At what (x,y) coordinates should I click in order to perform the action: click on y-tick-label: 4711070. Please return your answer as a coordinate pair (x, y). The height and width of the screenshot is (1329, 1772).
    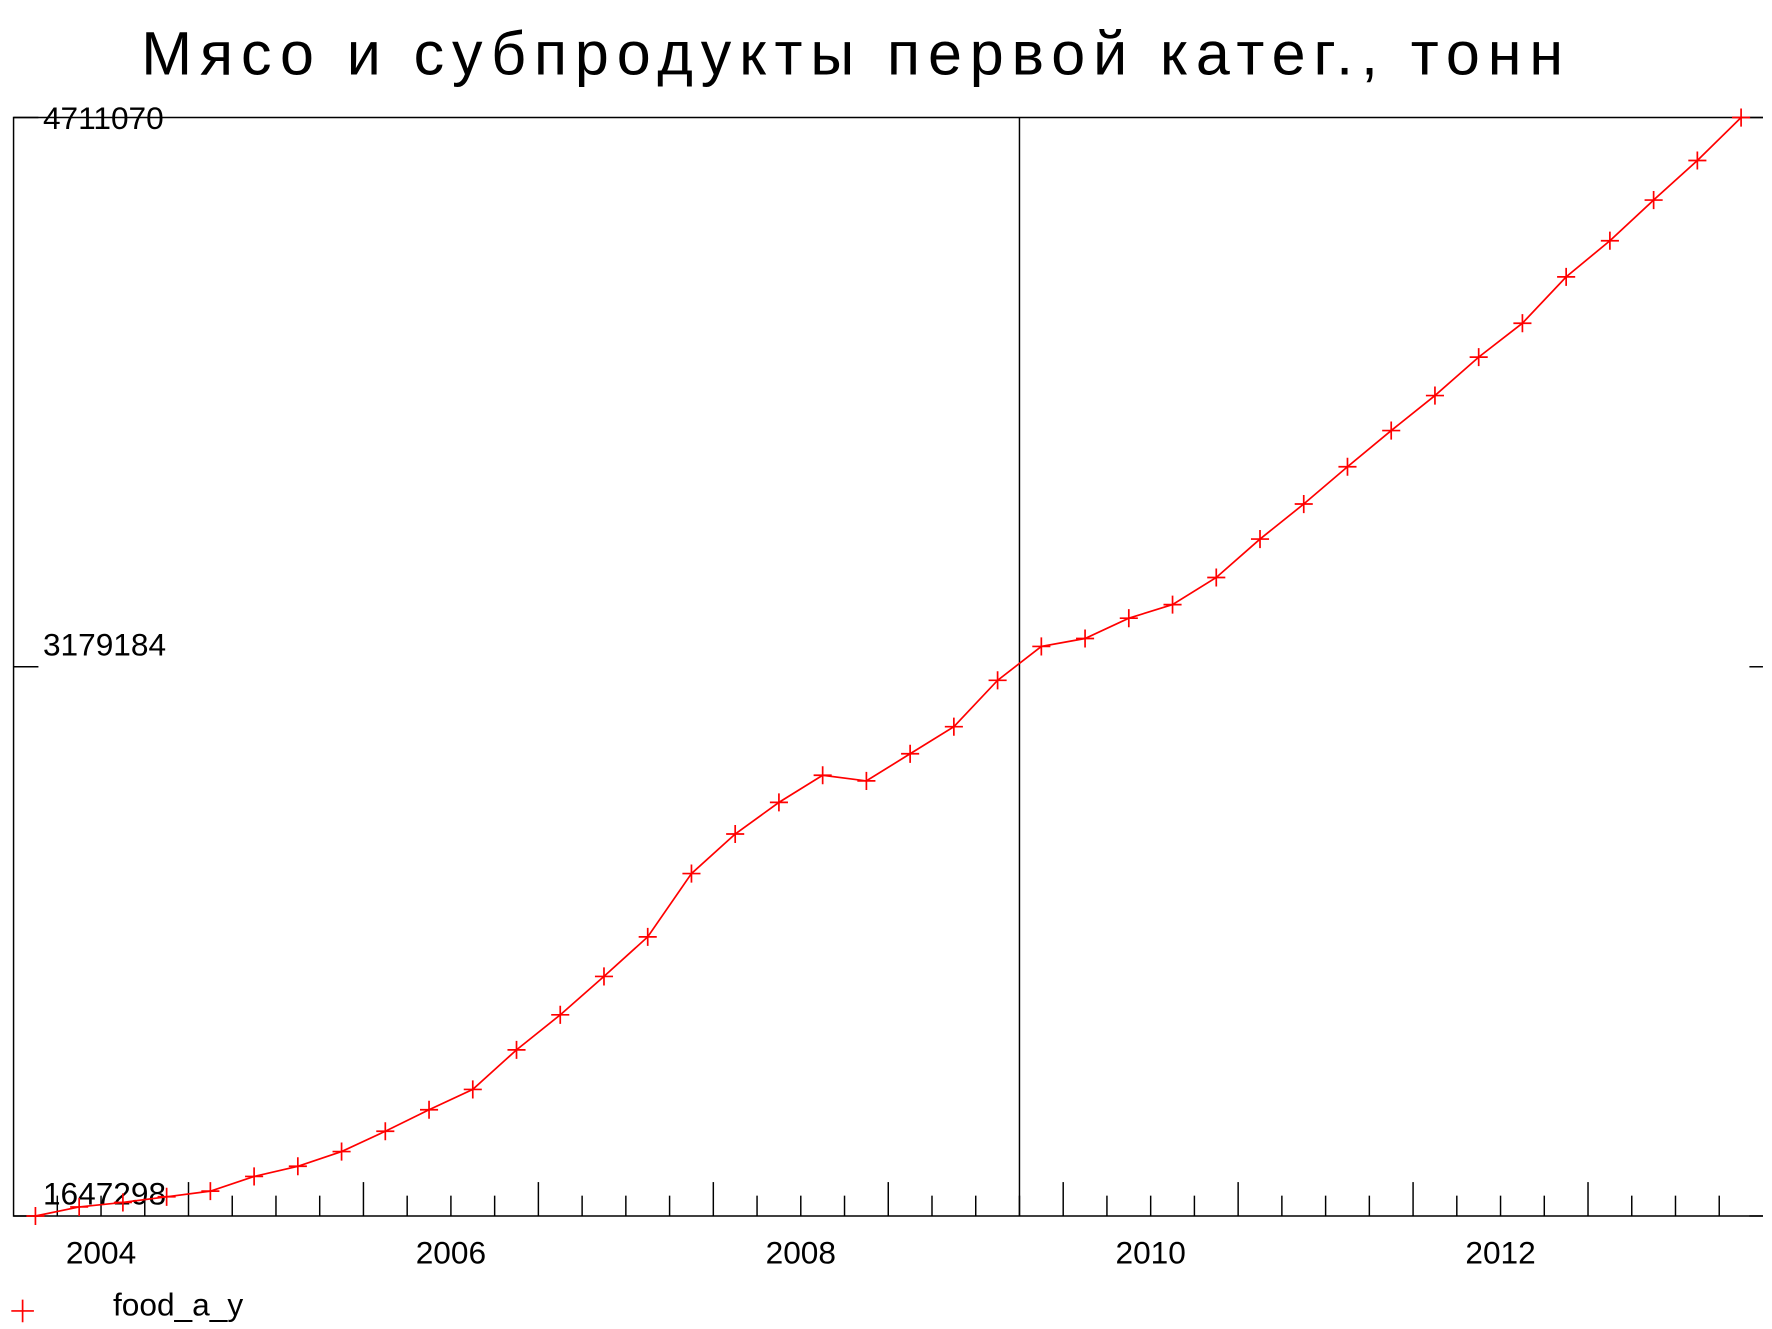
    Looking at the image, I should click on (103, 118).